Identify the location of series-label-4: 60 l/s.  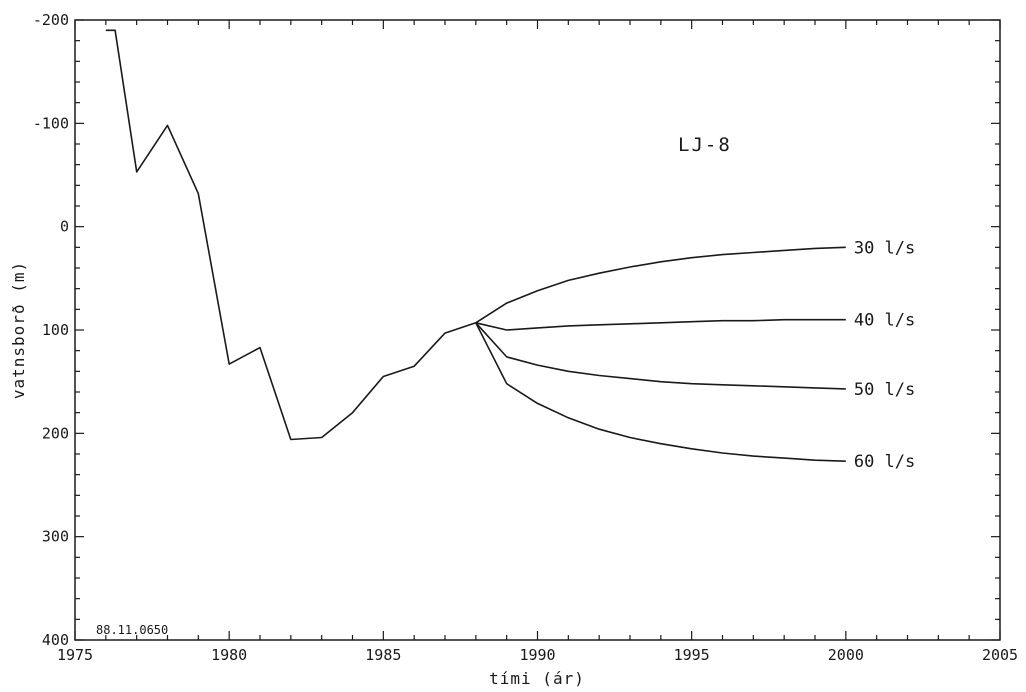
(884, 462).